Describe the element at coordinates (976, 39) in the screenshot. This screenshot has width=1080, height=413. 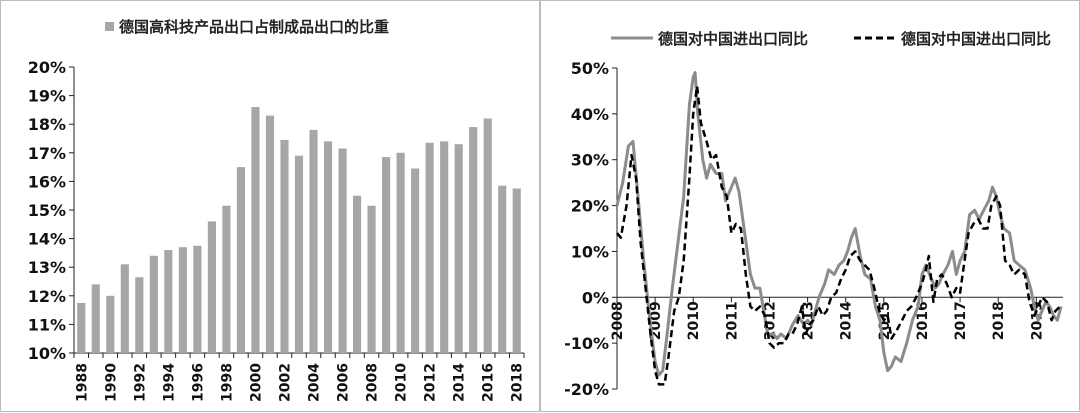
I see `legend-label-dashed: 德国对中国进出口同比` at that location.